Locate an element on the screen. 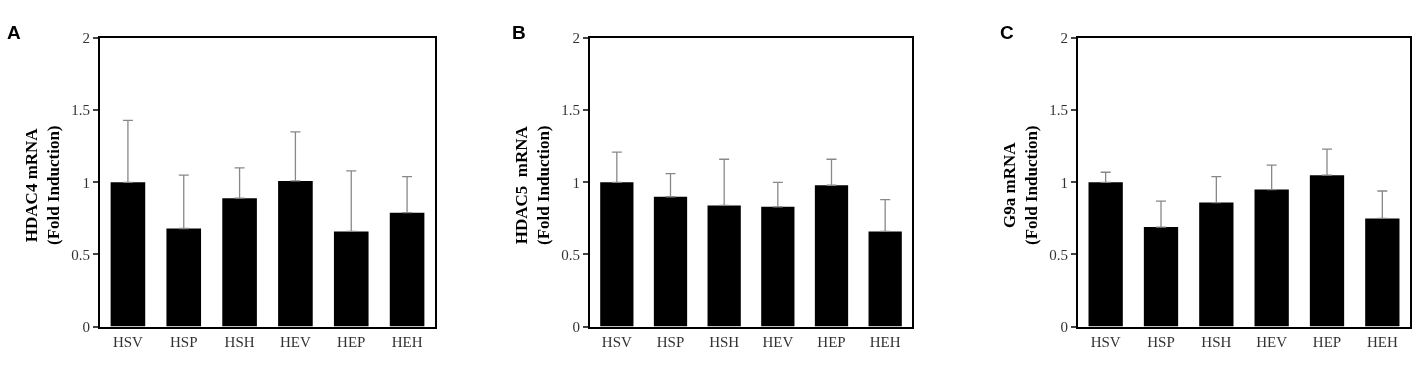  y-axis-title: HDAC4 mRNA (Fold Induction) is located at coordinates (43, 185).